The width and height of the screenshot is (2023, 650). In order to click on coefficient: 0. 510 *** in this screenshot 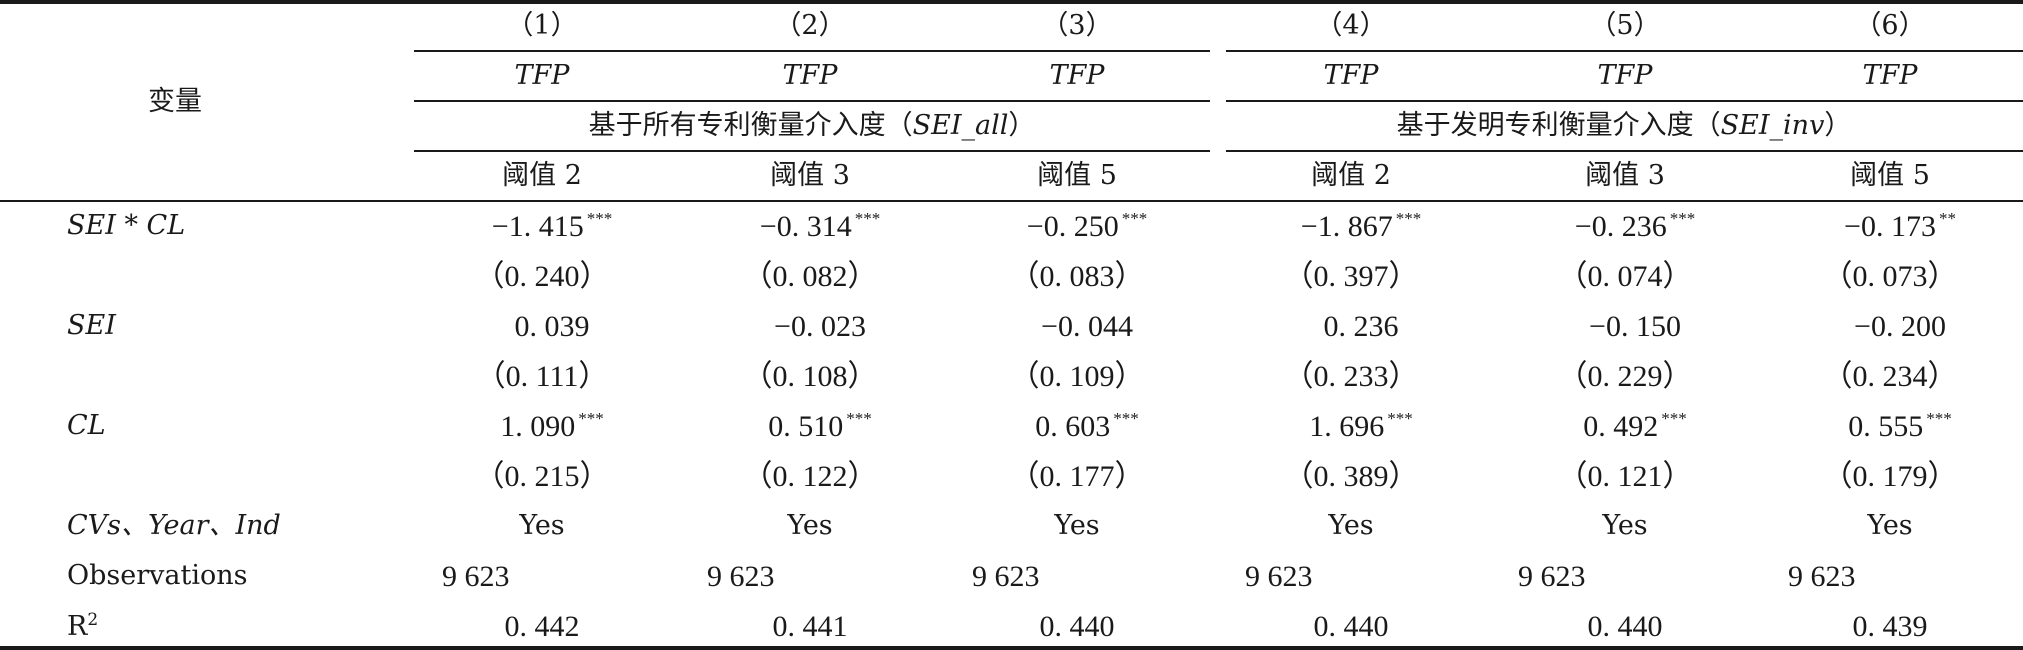, I will do `click(820, 426)`.